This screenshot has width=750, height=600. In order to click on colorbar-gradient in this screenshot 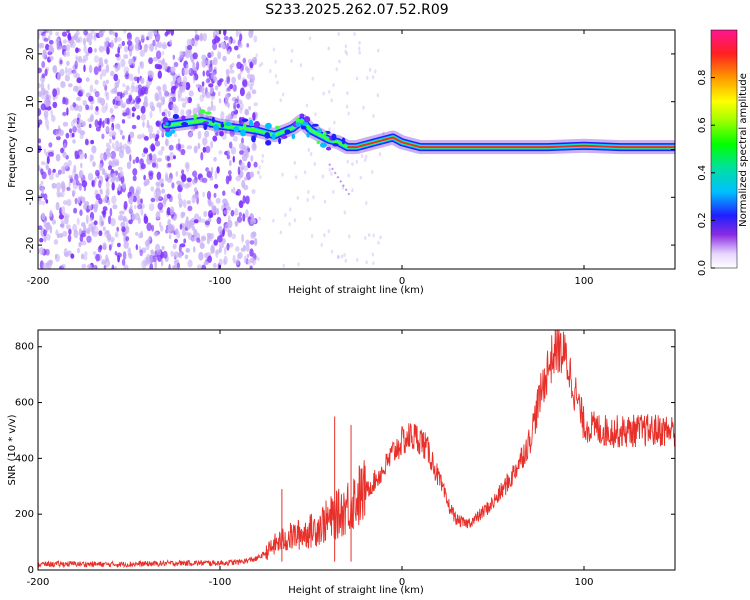, I will do `click(724, 149)`.